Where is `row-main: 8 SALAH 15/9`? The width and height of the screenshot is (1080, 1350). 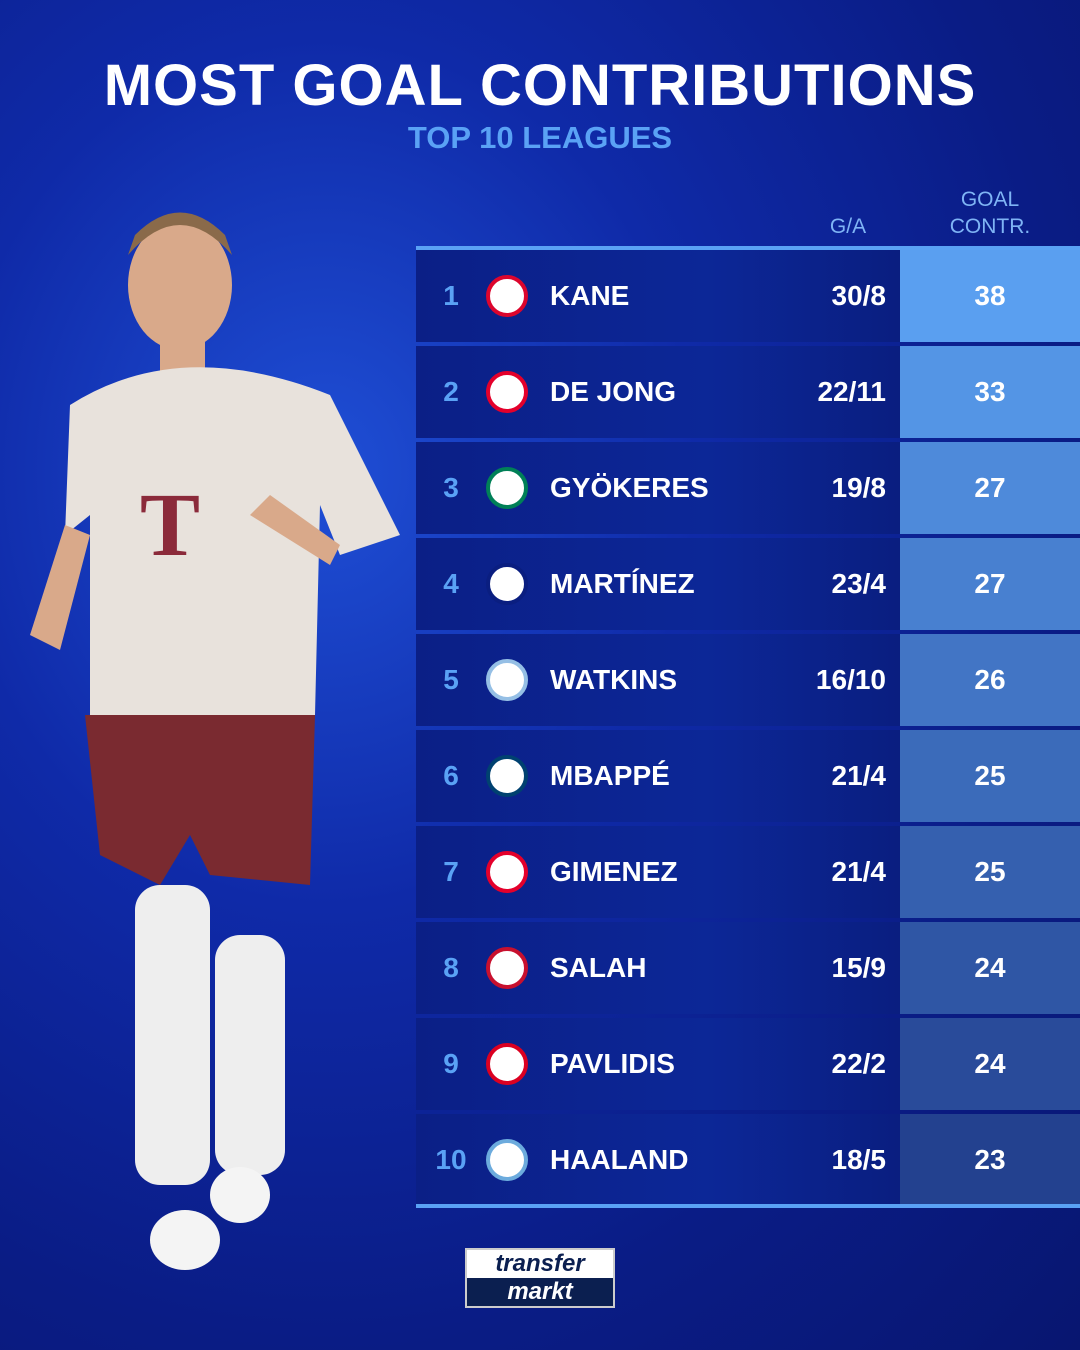 row-main: 8 SALAH 15/9 is located at coordinates (658, 968).